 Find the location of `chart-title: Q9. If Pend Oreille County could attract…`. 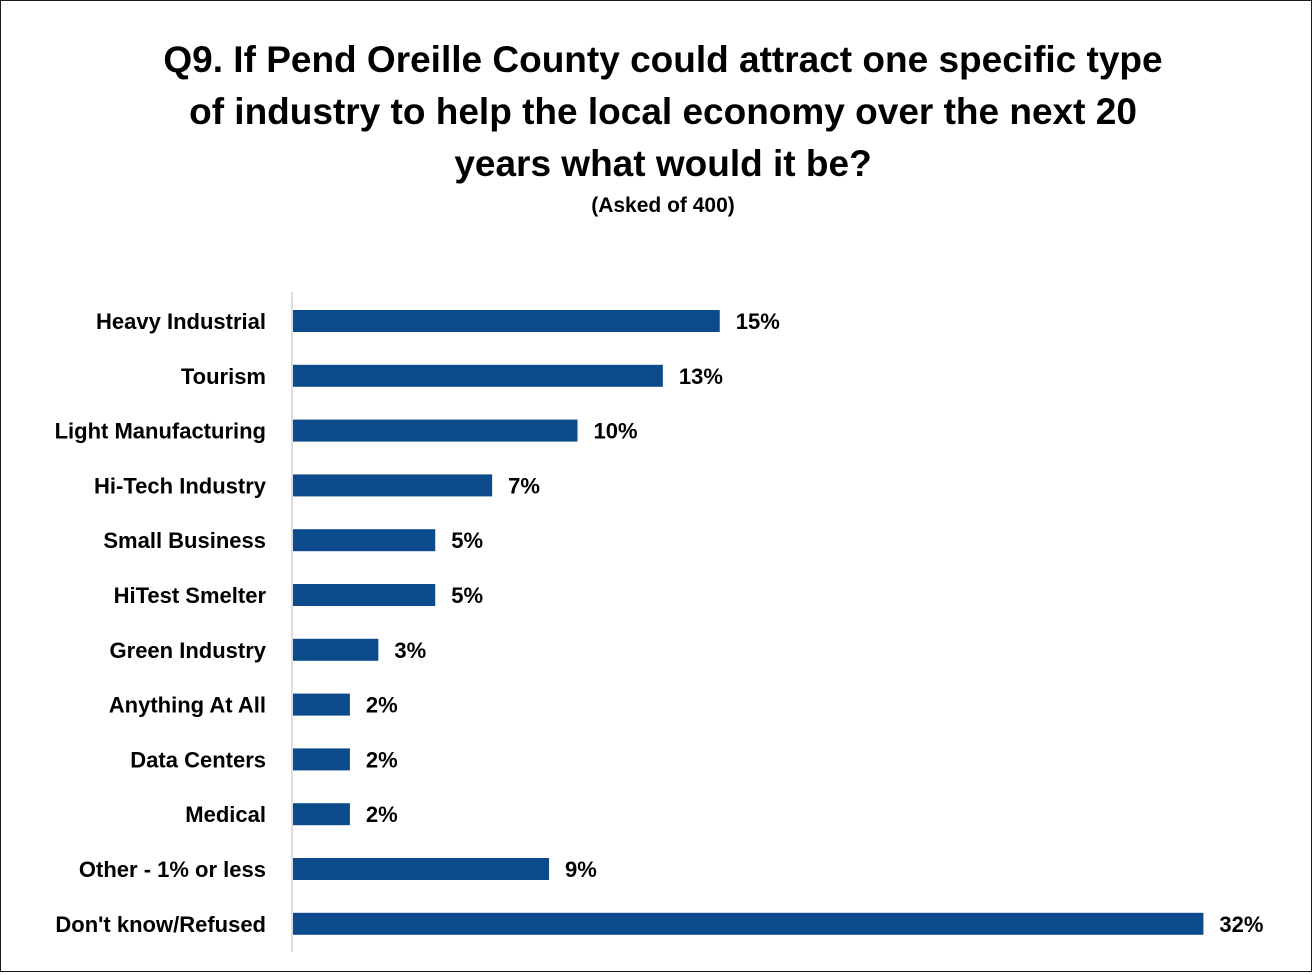

chart-title: Q9. If Pend Oreille County could attract… is located at coordinates (663, 111).